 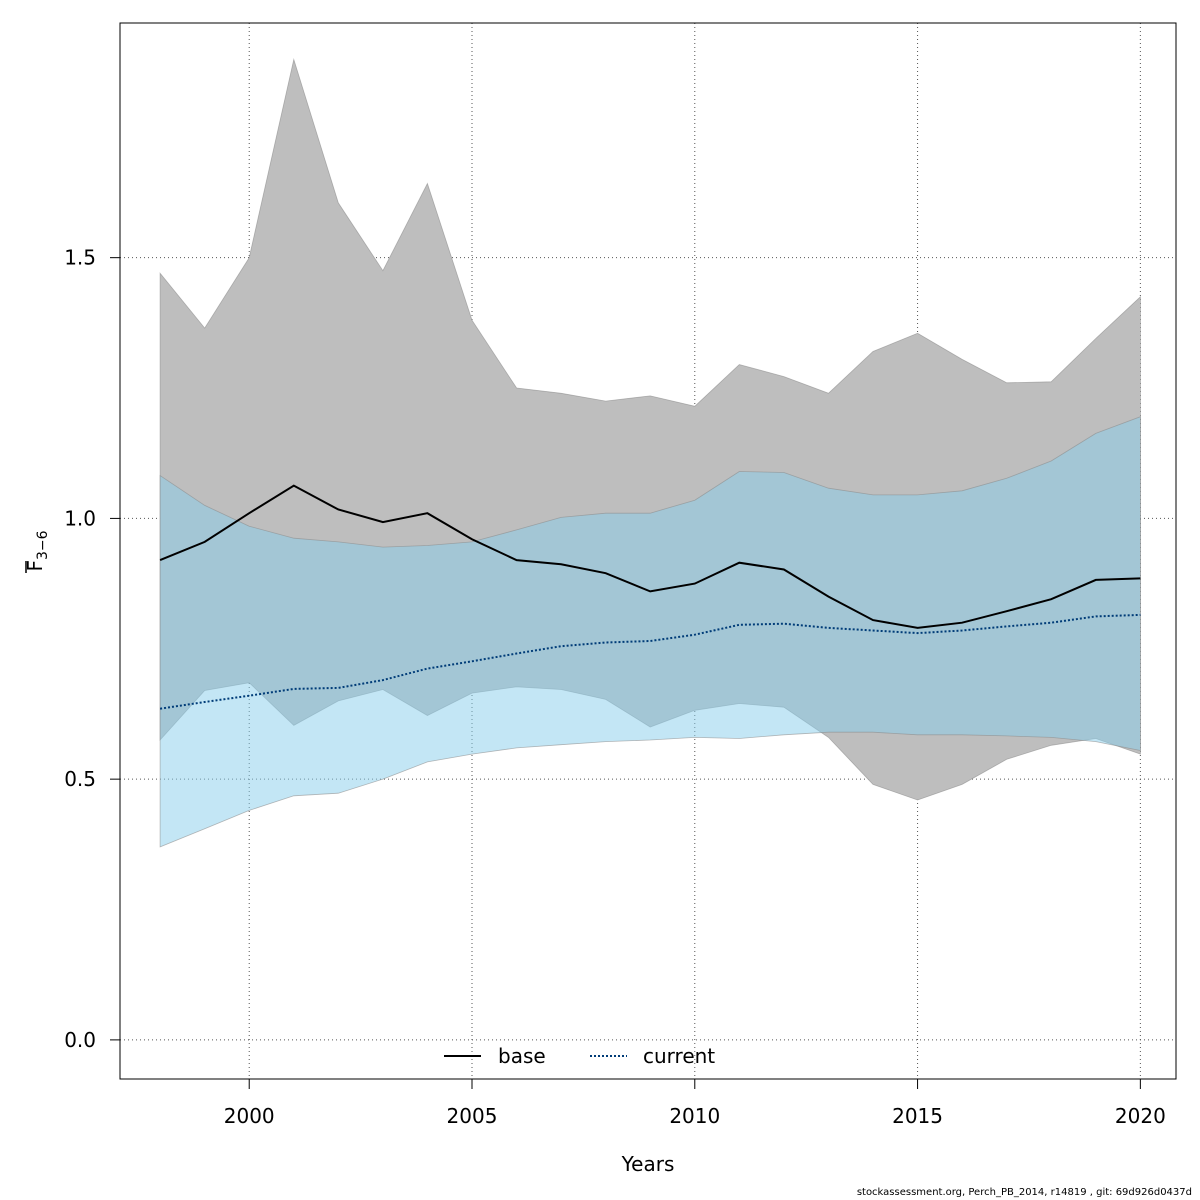 I want to click on y-axis-title: F3−6, so click(x=37, y=551).